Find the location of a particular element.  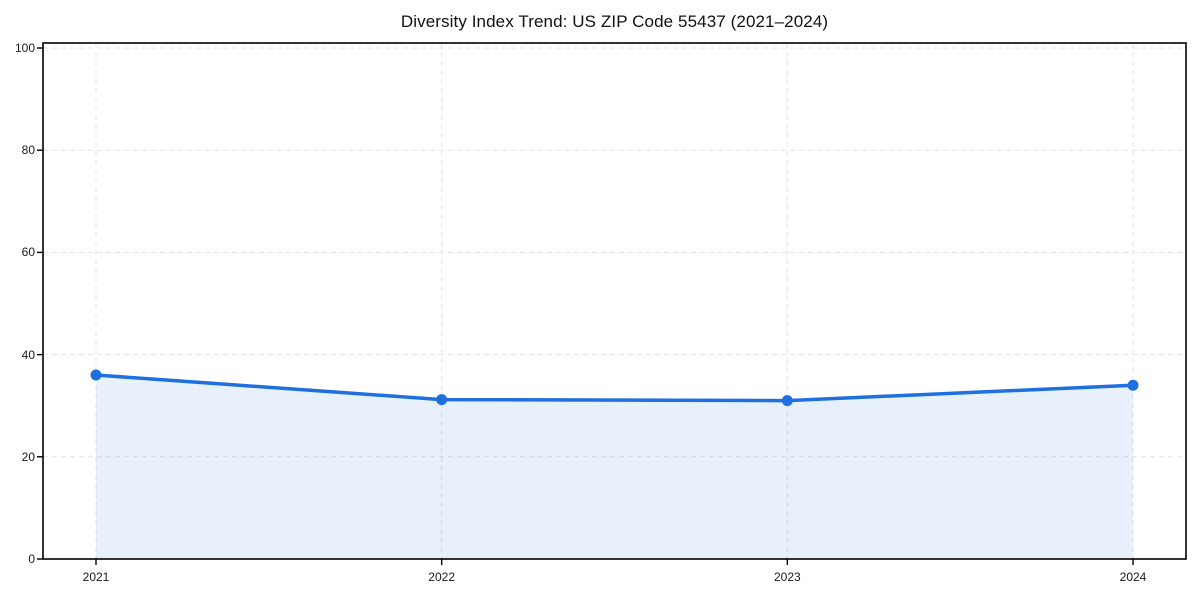

x-tick-label: 2022 is located at coordinates (441, 577).